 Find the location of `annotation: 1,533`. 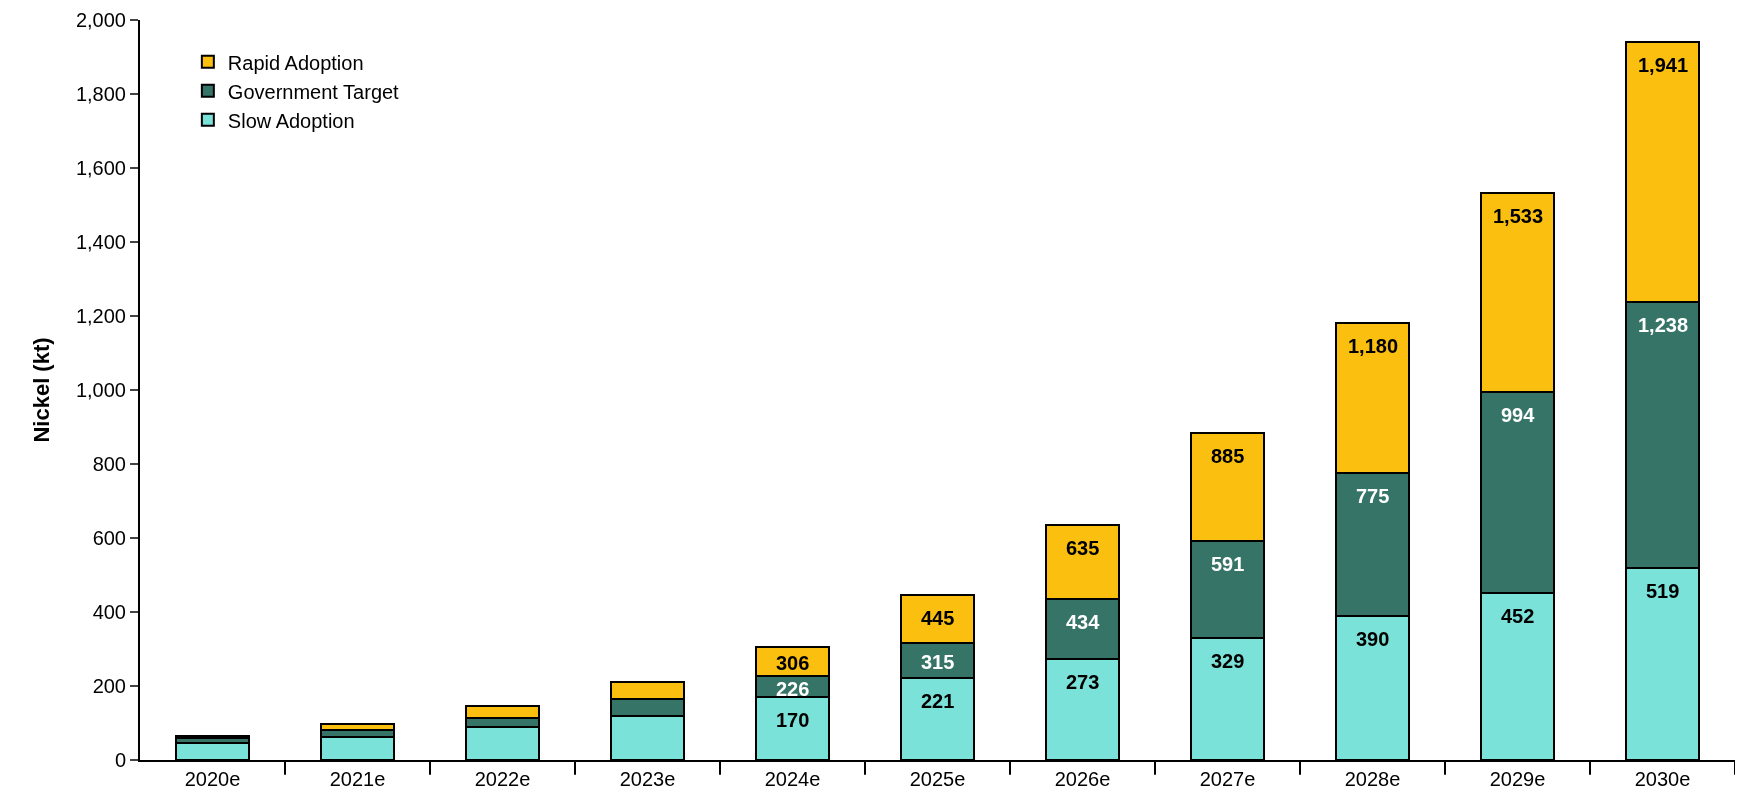

annotation: 1,533 is located at coordinates (1518, 216).